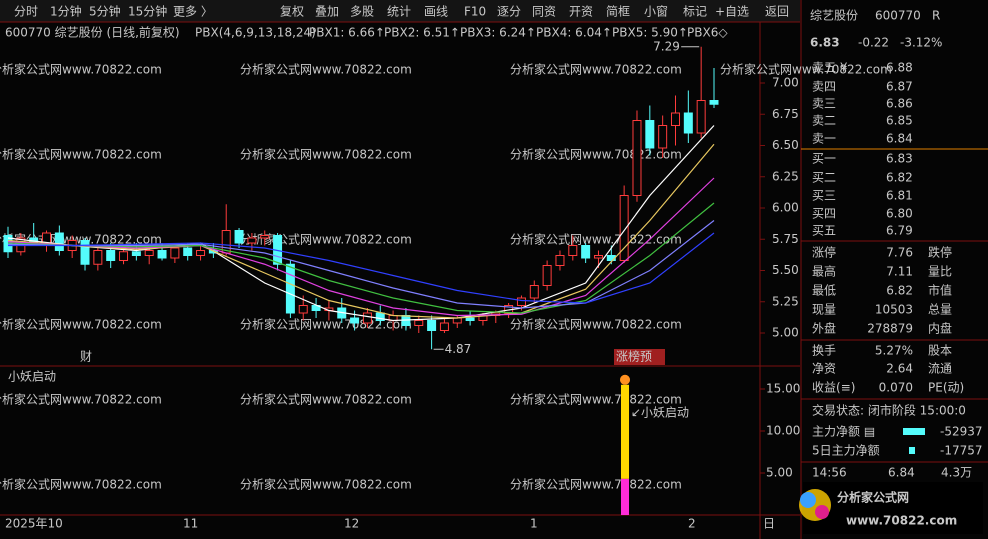 Image resolution: width=988 pixels, height=539 pixels. What do you see at coordinates (34, 524) in the screenshot?
I see `date-label: 2025年10` at bounding box center [34, 524].